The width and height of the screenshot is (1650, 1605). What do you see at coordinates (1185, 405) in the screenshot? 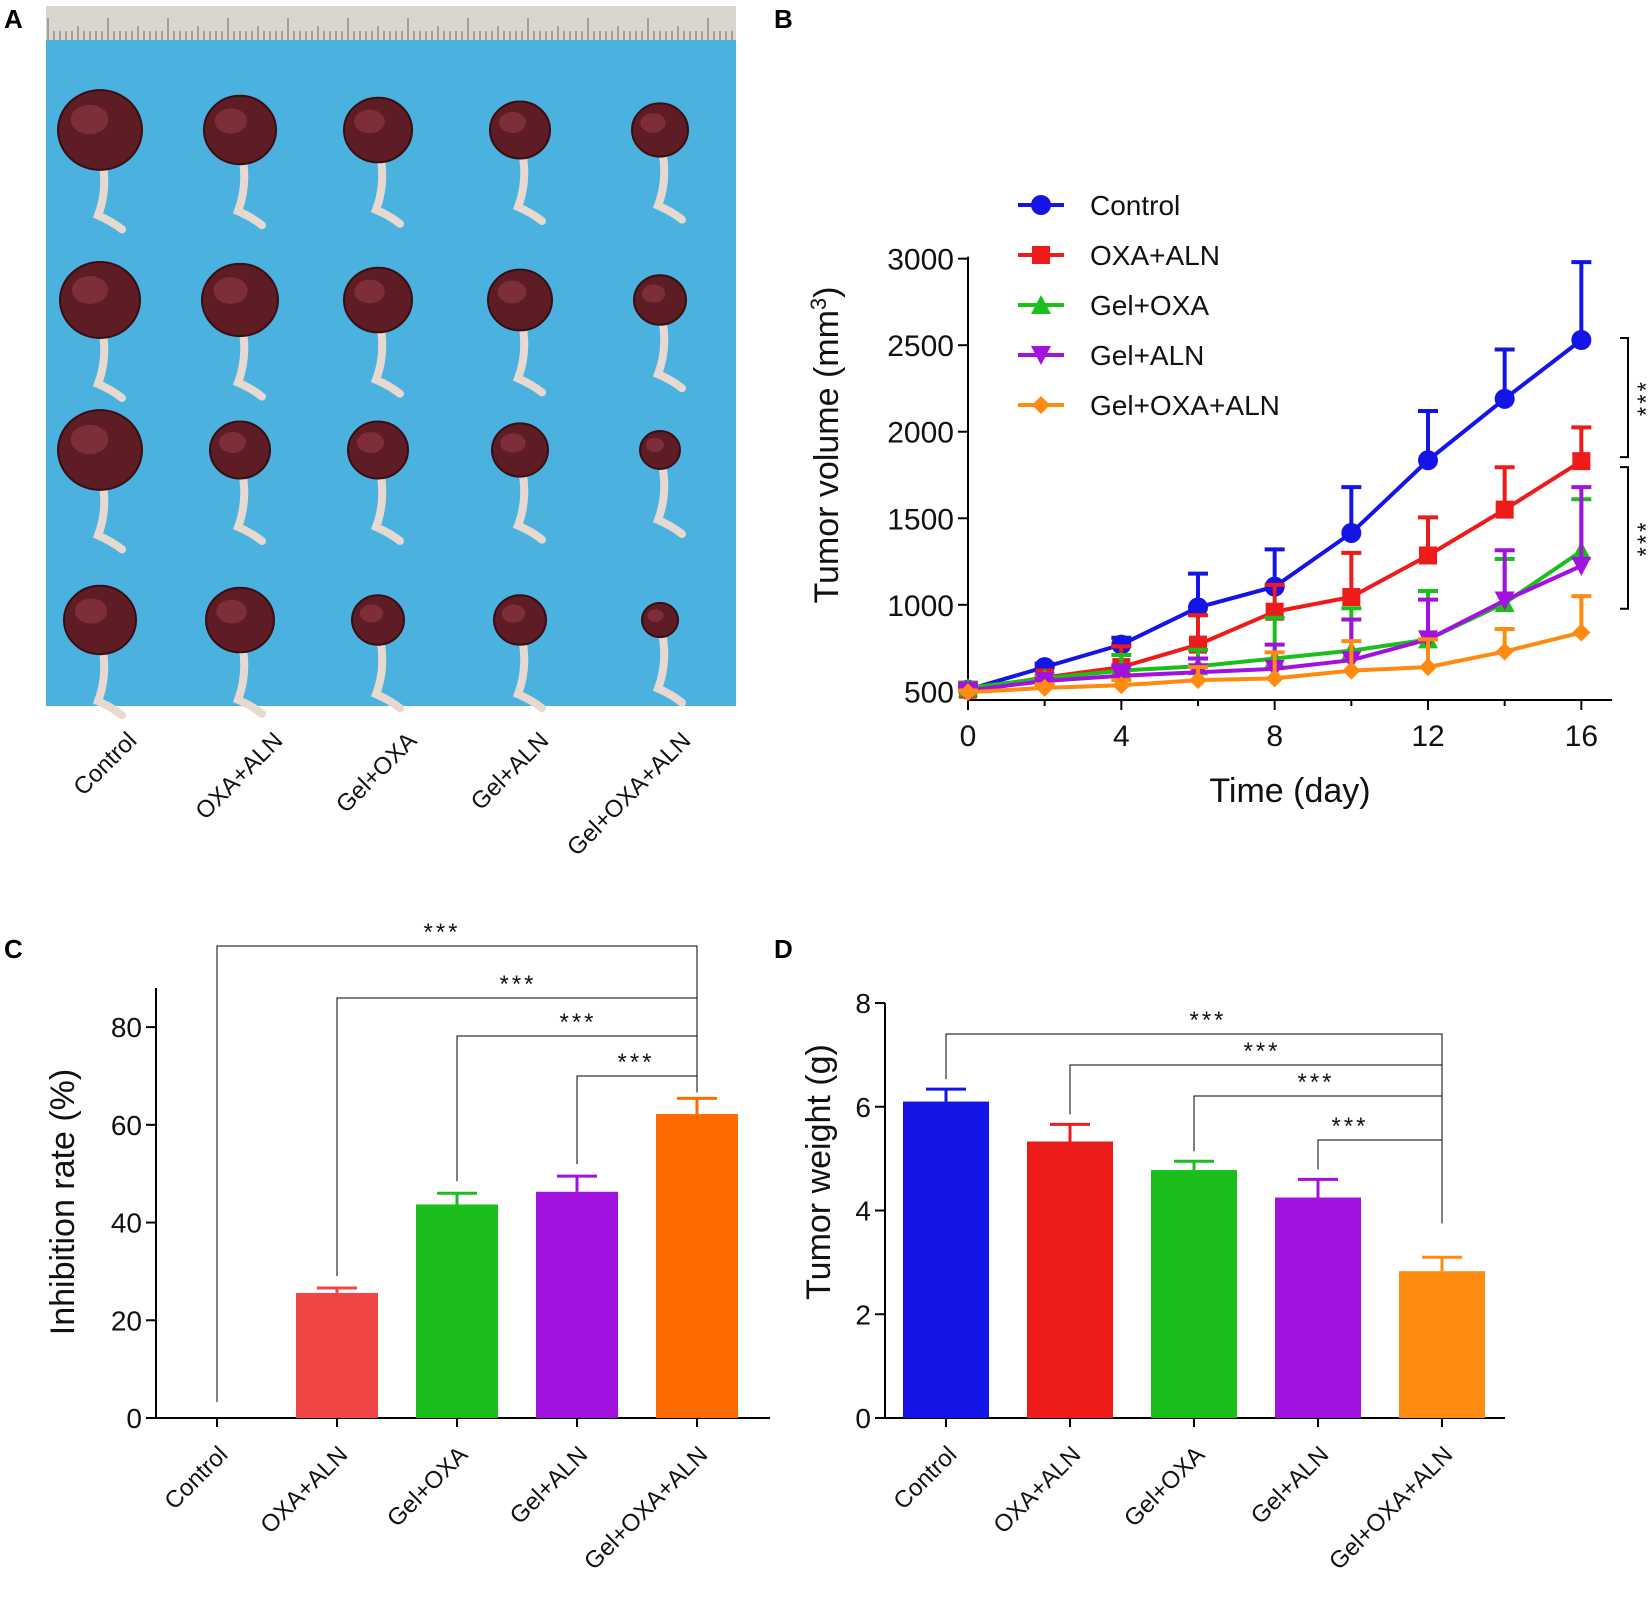
I see `legend-label: Gel+OXA+ALN` at bounding box center [1185, 405].